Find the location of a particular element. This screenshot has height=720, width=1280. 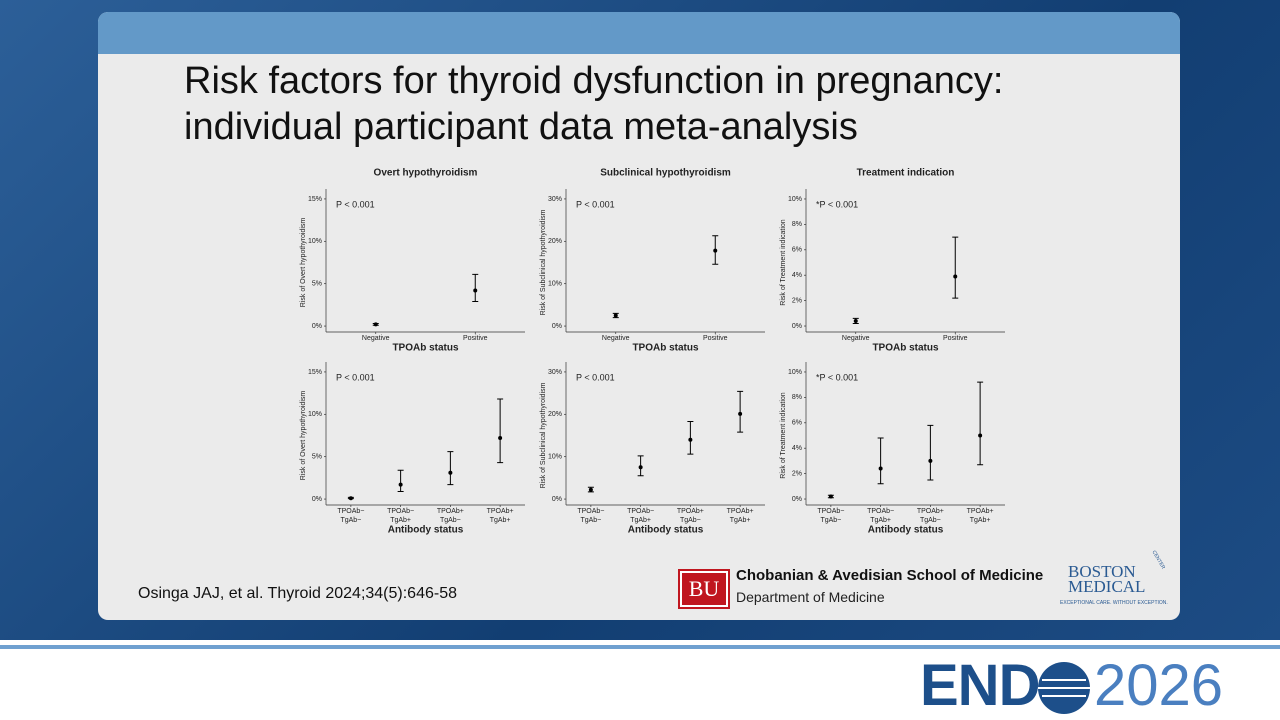

footer: END 2026 is located at coordinates (640, 680).